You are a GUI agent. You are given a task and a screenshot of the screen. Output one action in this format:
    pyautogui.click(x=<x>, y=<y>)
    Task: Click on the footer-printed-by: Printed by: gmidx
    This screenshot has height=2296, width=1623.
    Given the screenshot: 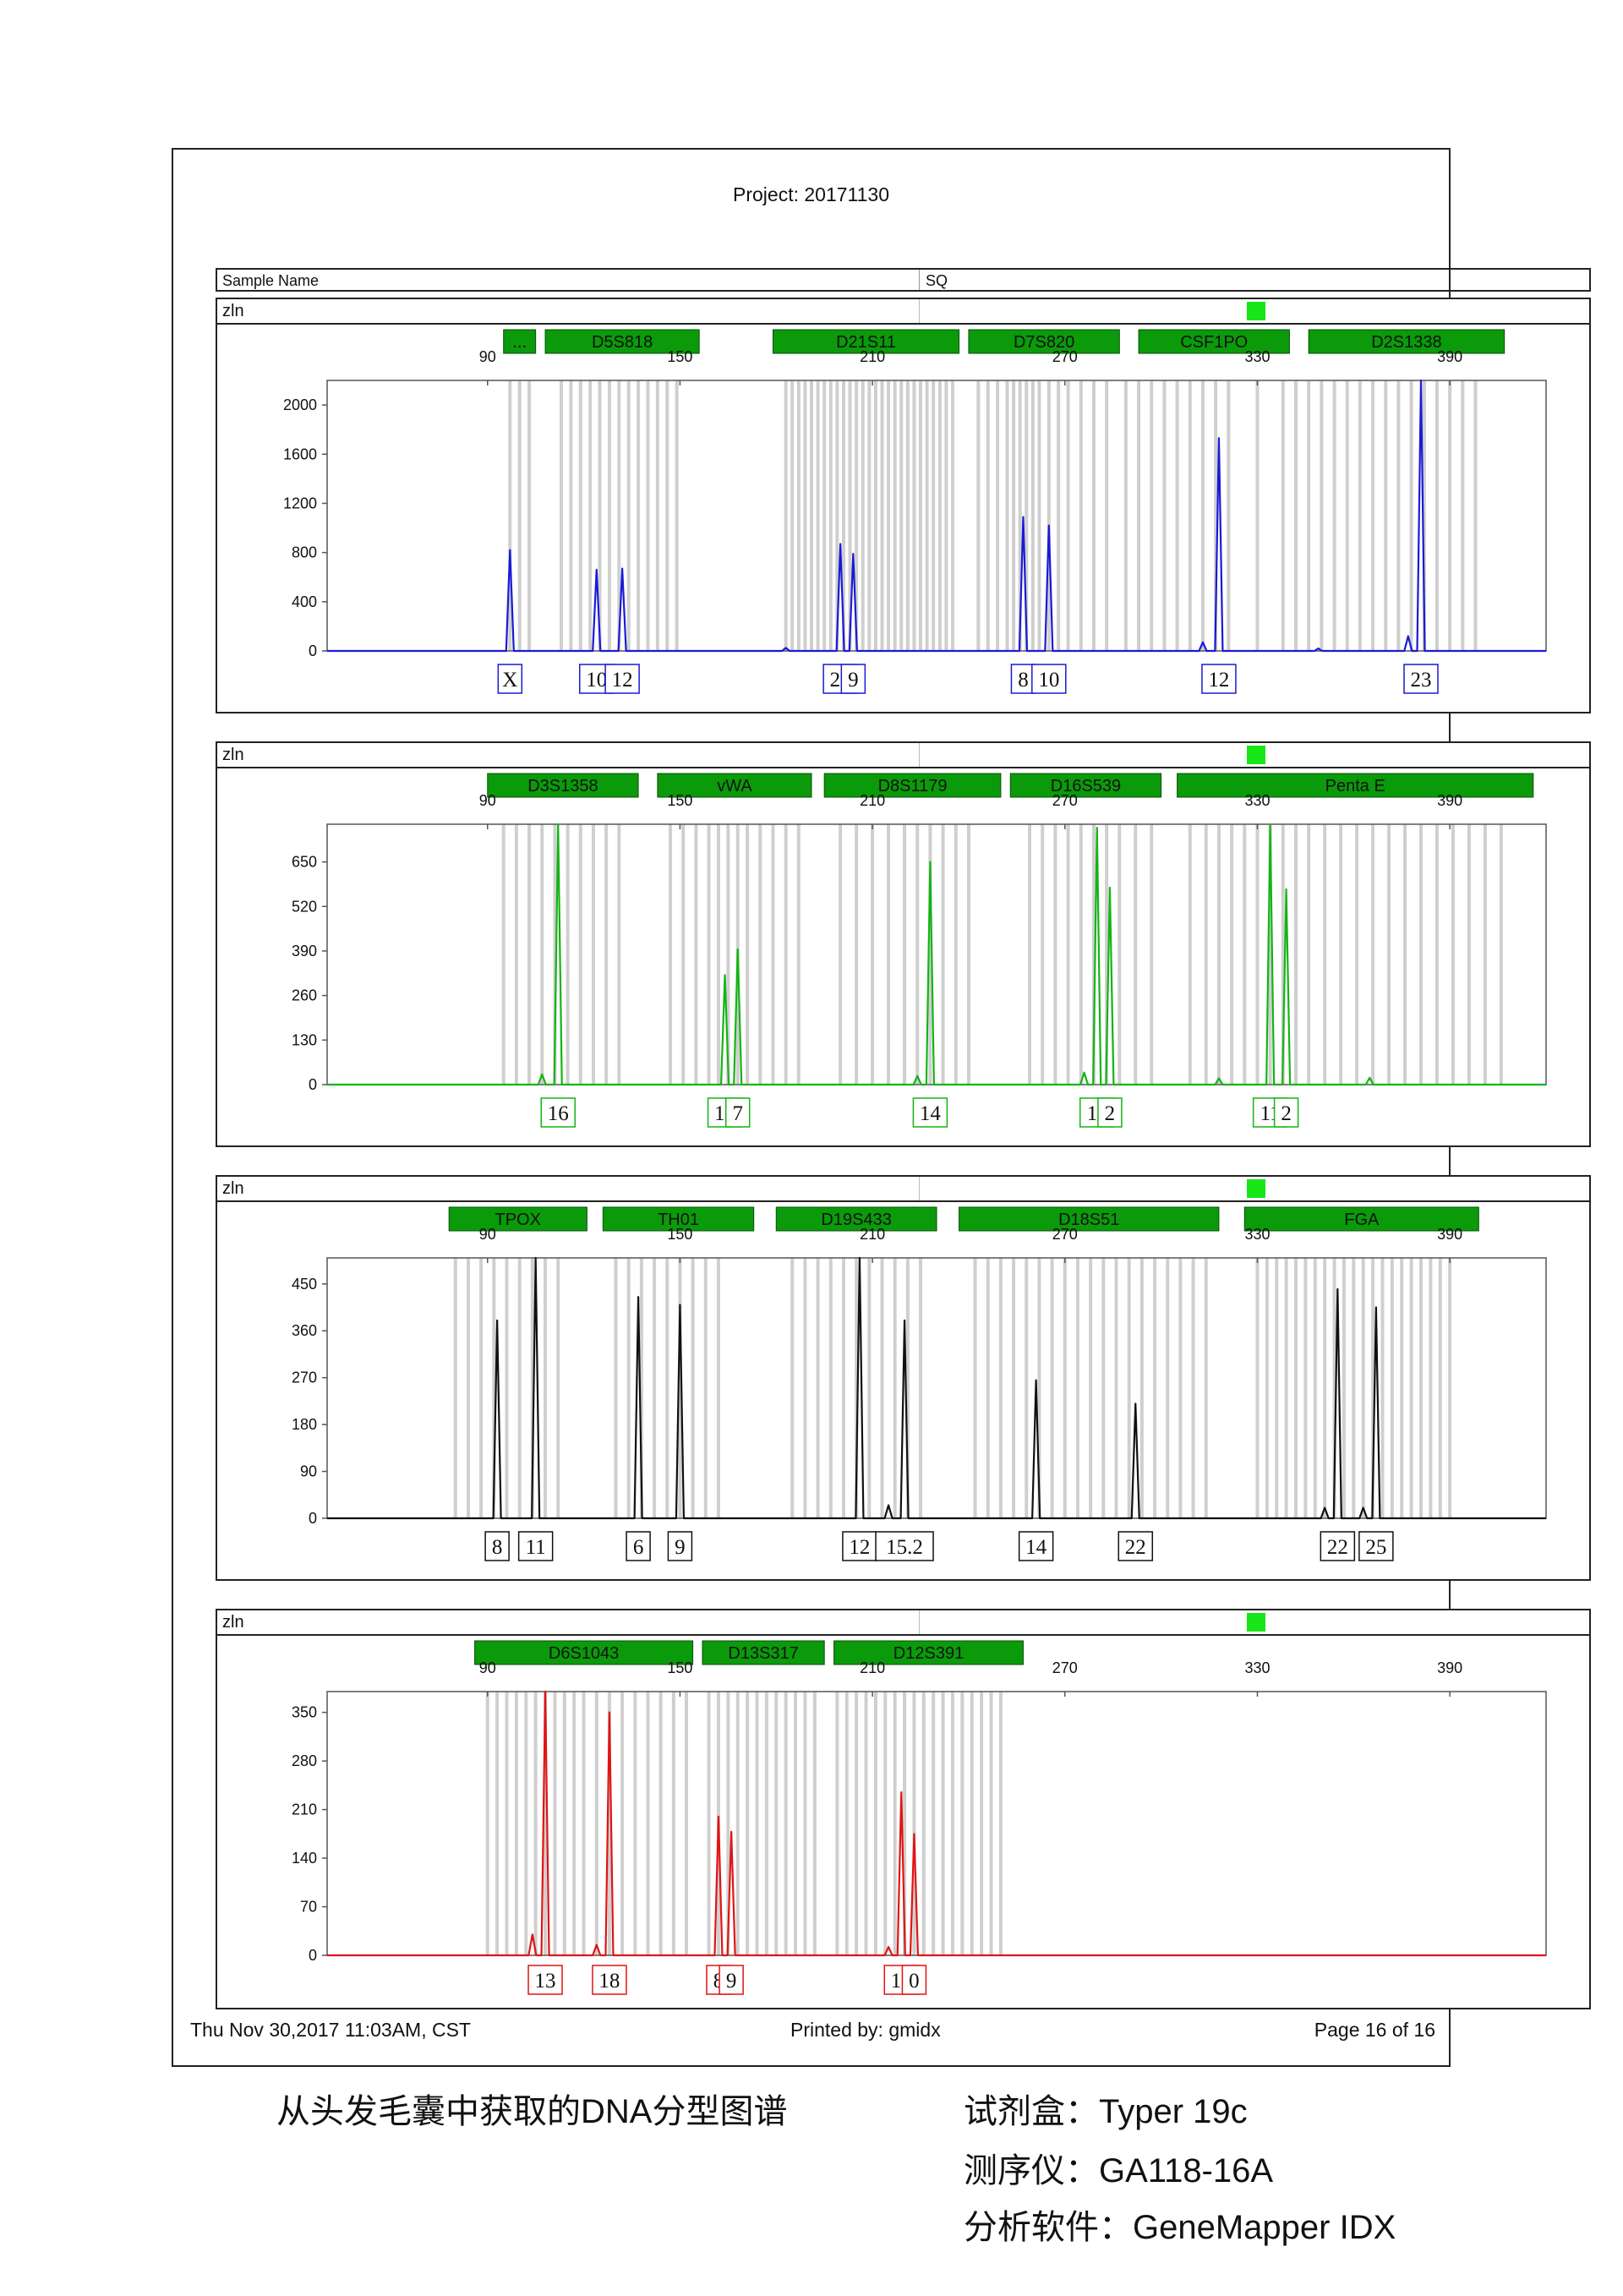 What is the action you would take?
    pyautogui.click(x=866, y=2030)
    